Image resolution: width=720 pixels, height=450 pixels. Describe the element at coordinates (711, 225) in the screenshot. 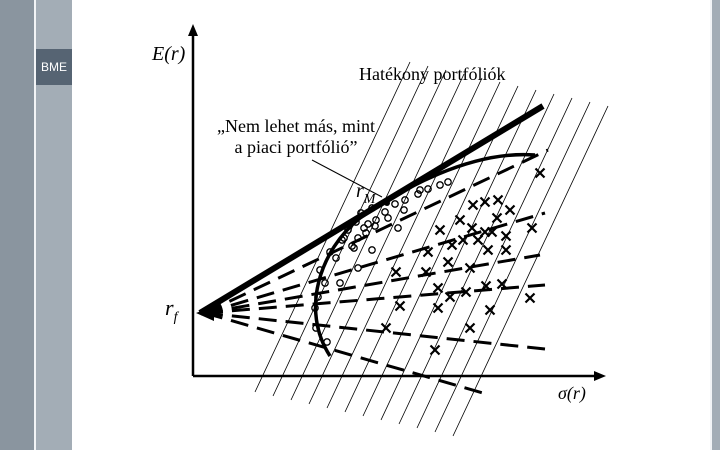

I see `right-strip-divider` at that location.